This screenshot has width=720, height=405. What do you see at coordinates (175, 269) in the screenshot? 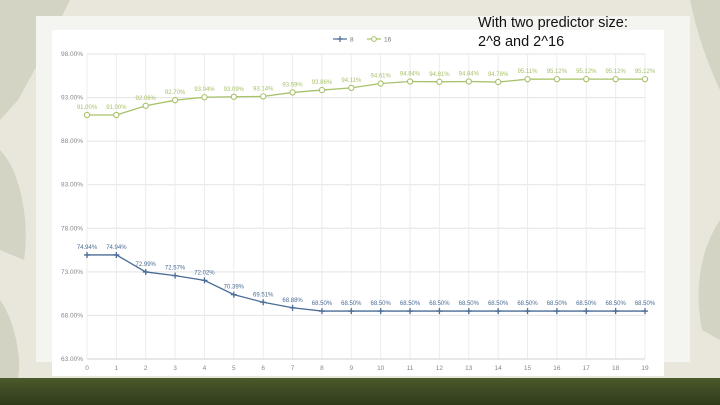
I see `data-label: 72.57%` at bounding box center [175, 269].